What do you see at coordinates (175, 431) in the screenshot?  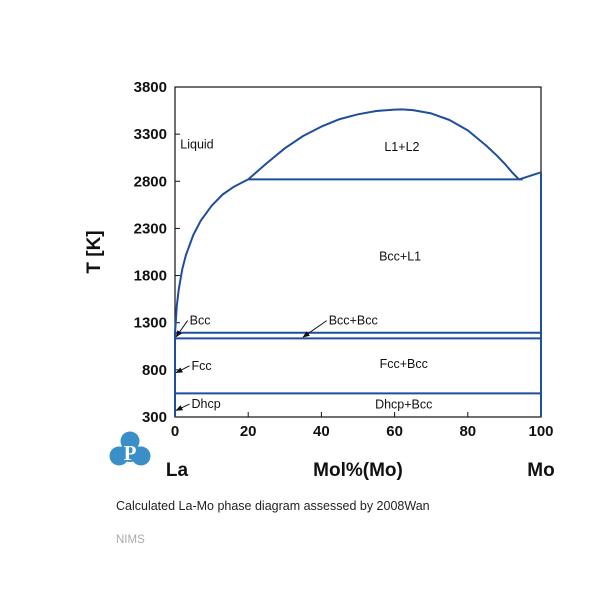 I see `x-tick-label: 0` at bounding box center [175, 431].